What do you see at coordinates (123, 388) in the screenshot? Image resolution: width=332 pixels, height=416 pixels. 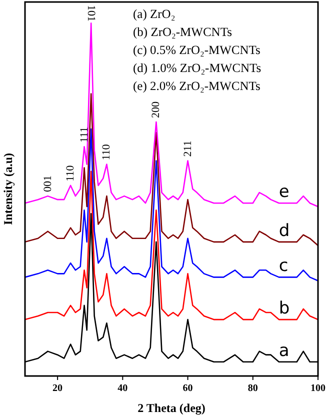 I see `x-tick-label: 40` at bounding box center [123, 388].